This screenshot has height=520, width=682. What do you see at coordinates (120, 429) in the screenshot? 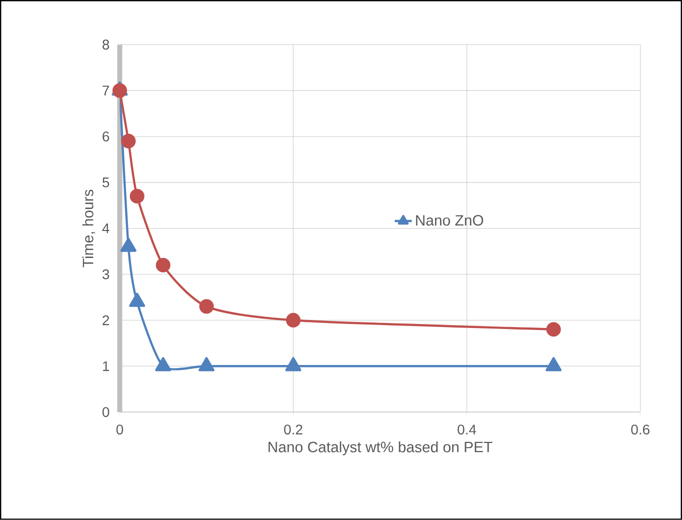
I see `x-tick-label: 0` at bounding box center [120, 429].